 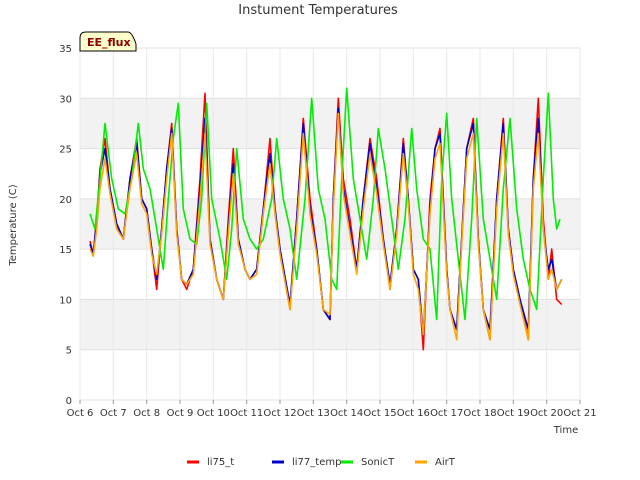 What do you see at coordinates (80, 413) in the screenshot?
I see `x-tick-label: Oct 6` at bounding box center [80, 413].